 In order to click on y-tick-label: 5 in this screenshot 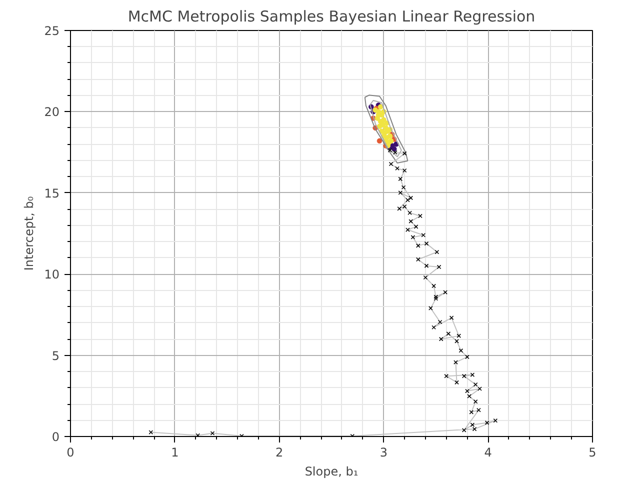, I will do `click(56, 355)`.